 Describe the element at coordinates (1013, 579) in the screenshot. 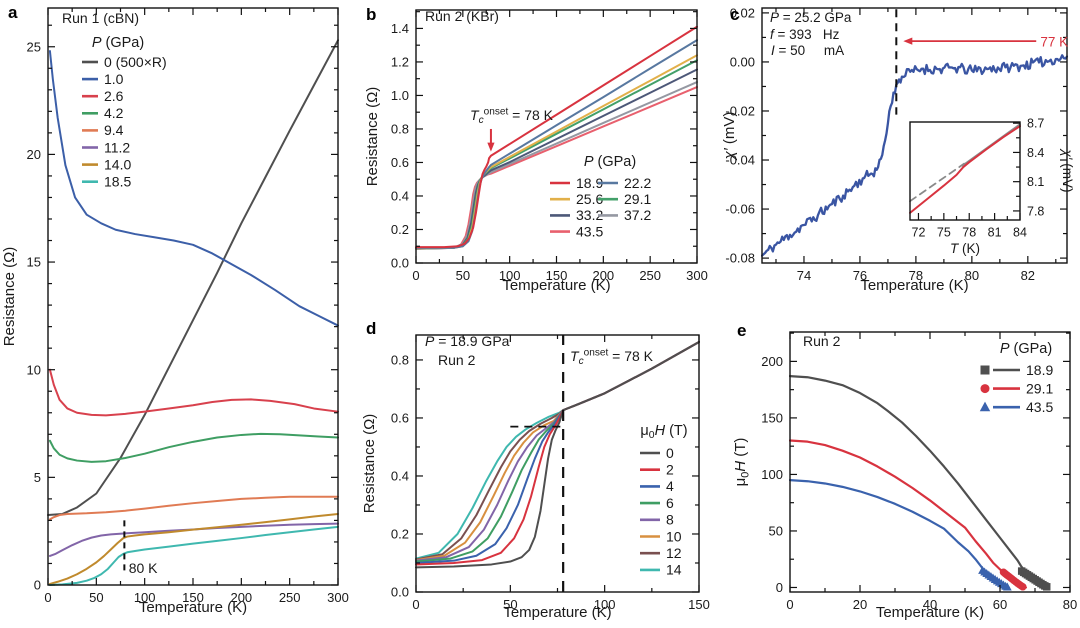

I see `markers-29.1` at that location.